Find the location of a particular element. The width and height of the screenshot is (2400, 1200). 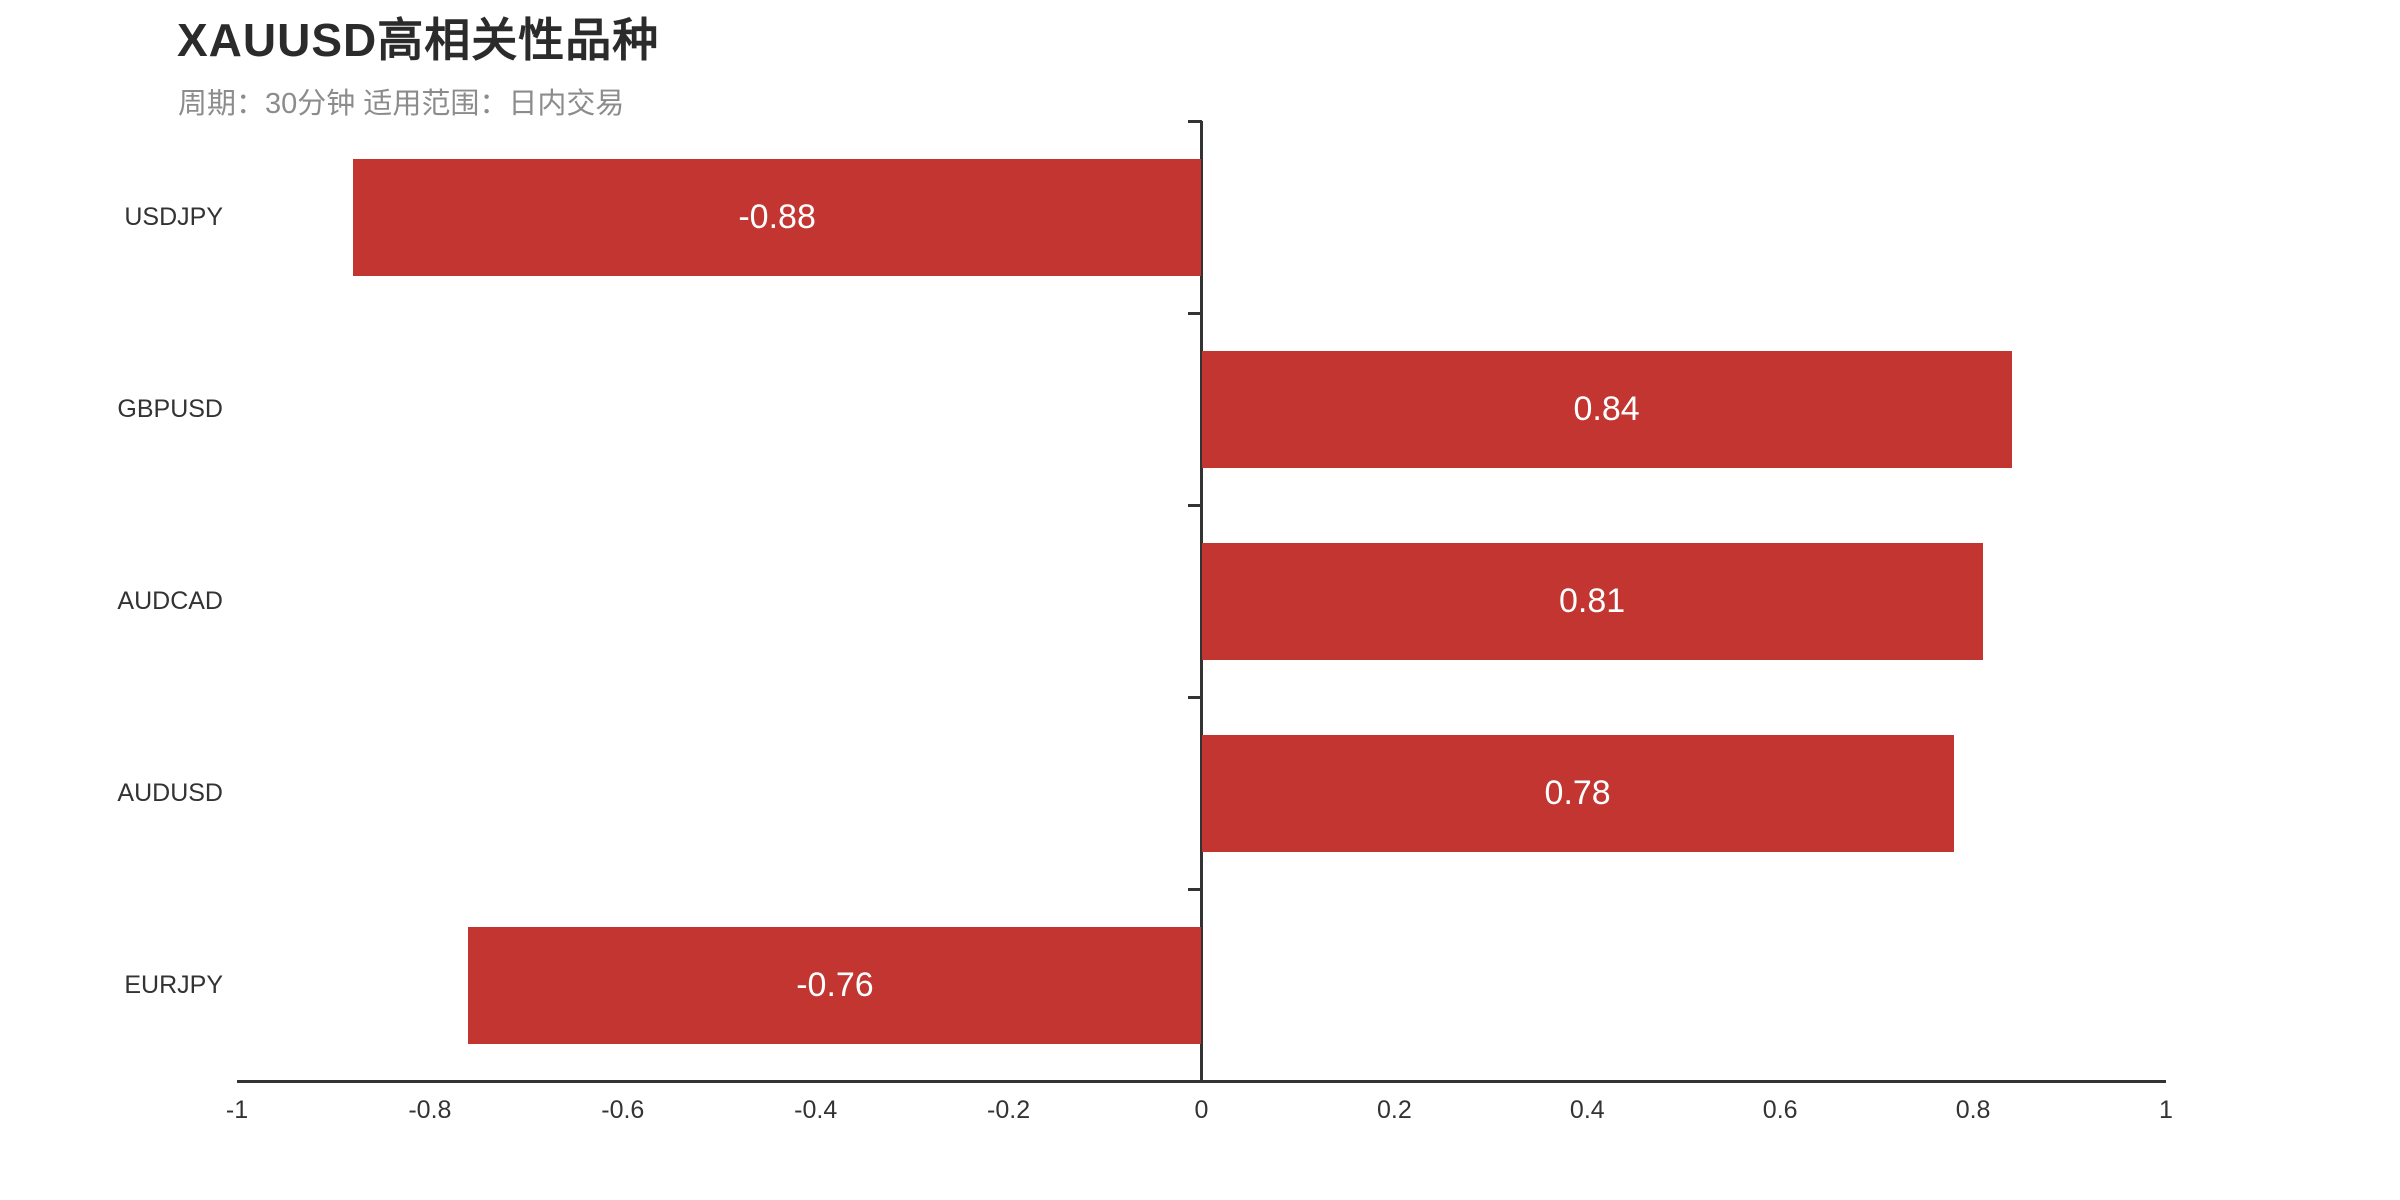

x-tick-label: 0 is located at coordinates (1201, 1110).